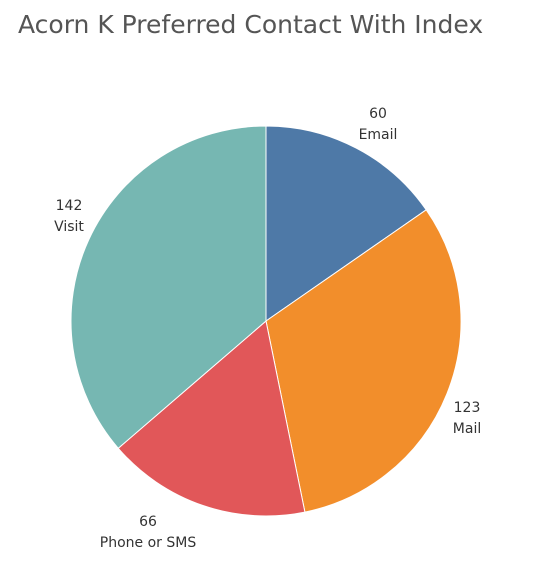  What do you see at coordinates (69, 227) in the screenshot?
I see `slice-label-visit: Visit` at bounding box center [69, 227].